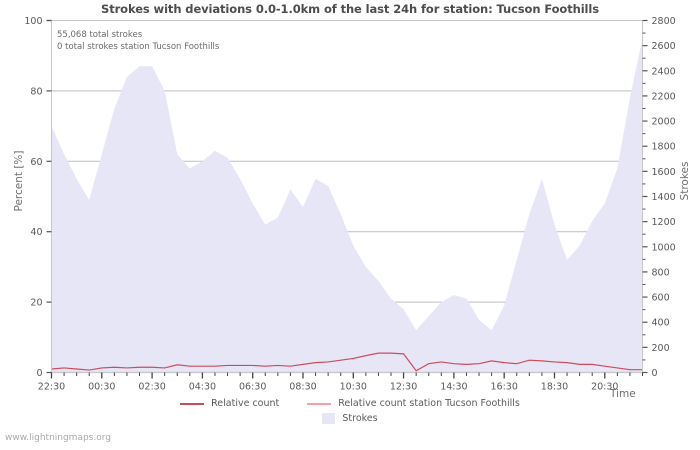  I want to click on svg-text: 2600, so click(664, 46).